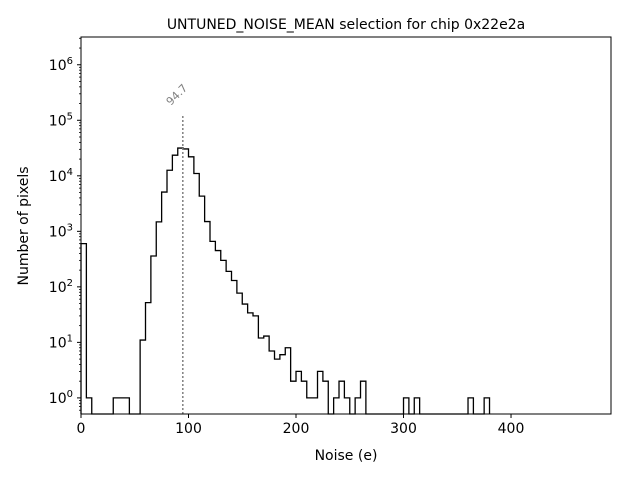  Describe the element at coordinates (61, 65) in the screenshot. I see `y-tick-label: 10⁶` at that location.